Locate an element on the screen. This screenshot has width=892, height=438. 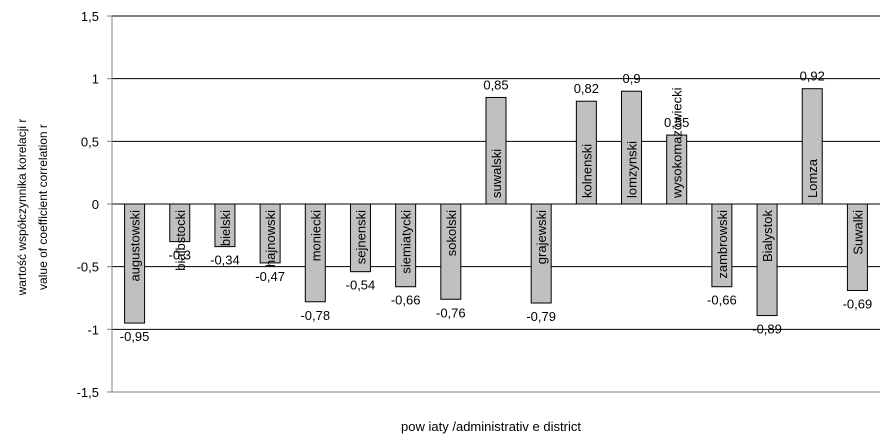
data-label: -0,54 is located at coordinates (361, 285).